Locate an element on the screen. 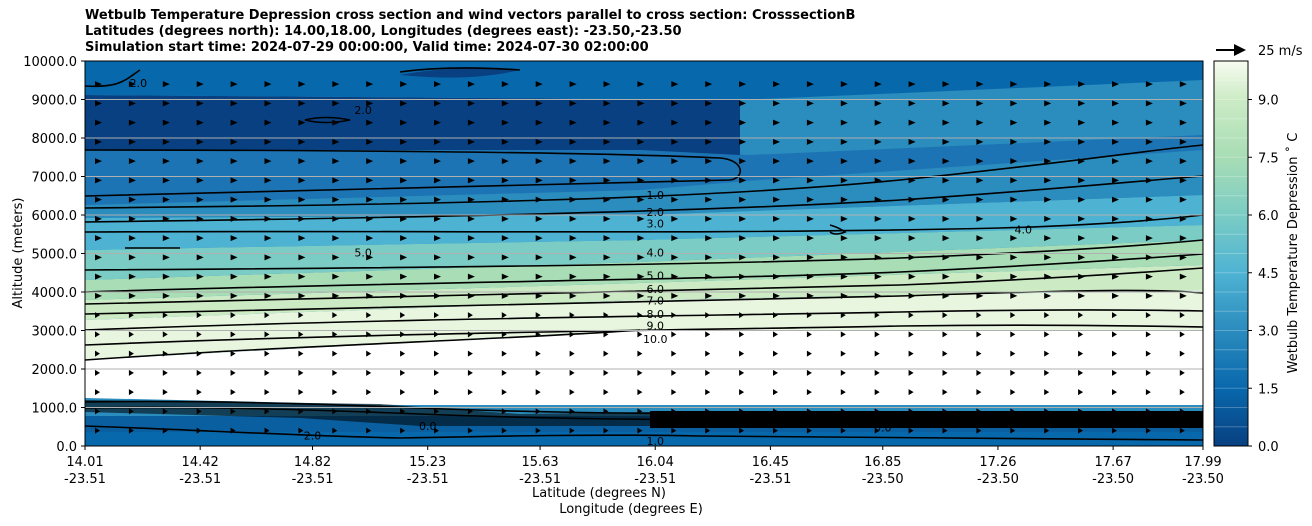 Image resolution: width=1312 pixels, height=526 pixels. x-tick-lon: -23.51 is located at coordinates (313, 479).